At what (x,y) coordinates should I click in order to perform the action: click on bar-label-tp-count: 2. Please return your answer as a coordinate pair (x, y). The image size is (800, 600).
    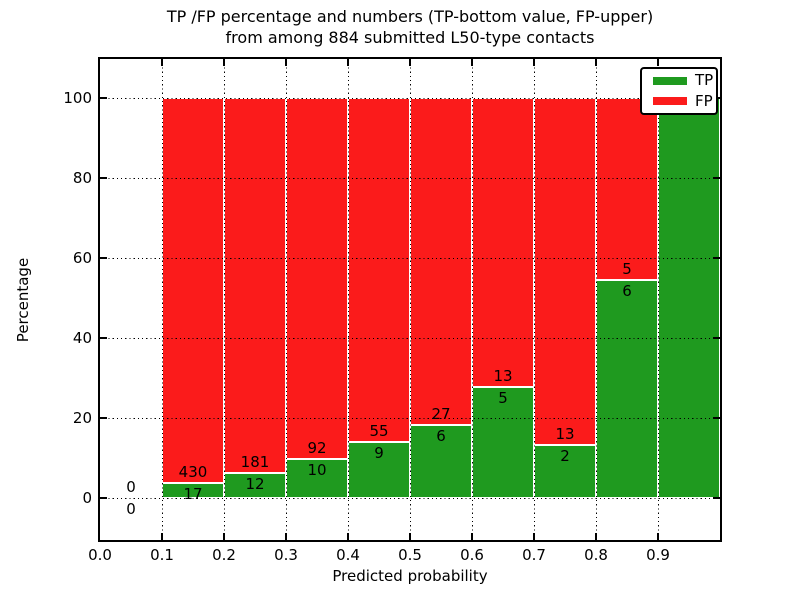
    Looking at the image, I should click on (565, 455).